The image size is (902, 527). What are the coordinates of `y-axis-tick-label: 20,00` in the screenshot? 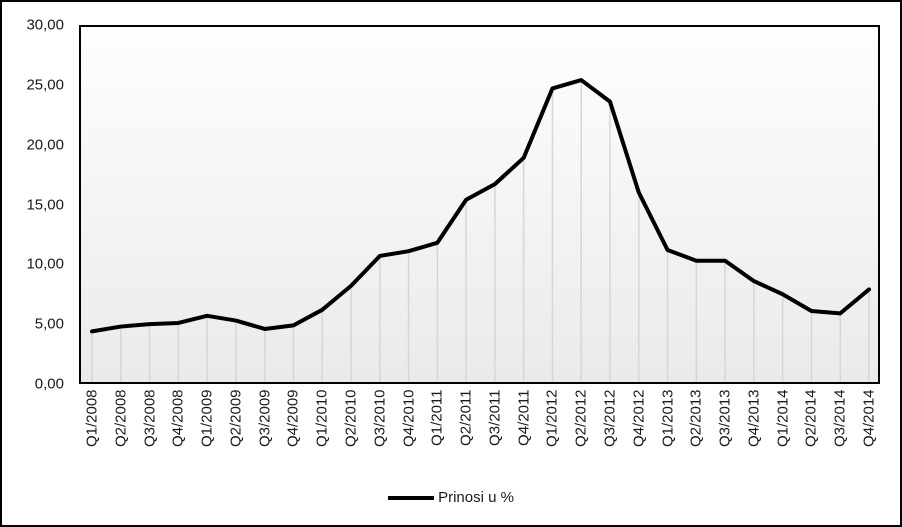 It's located at (45, 145).